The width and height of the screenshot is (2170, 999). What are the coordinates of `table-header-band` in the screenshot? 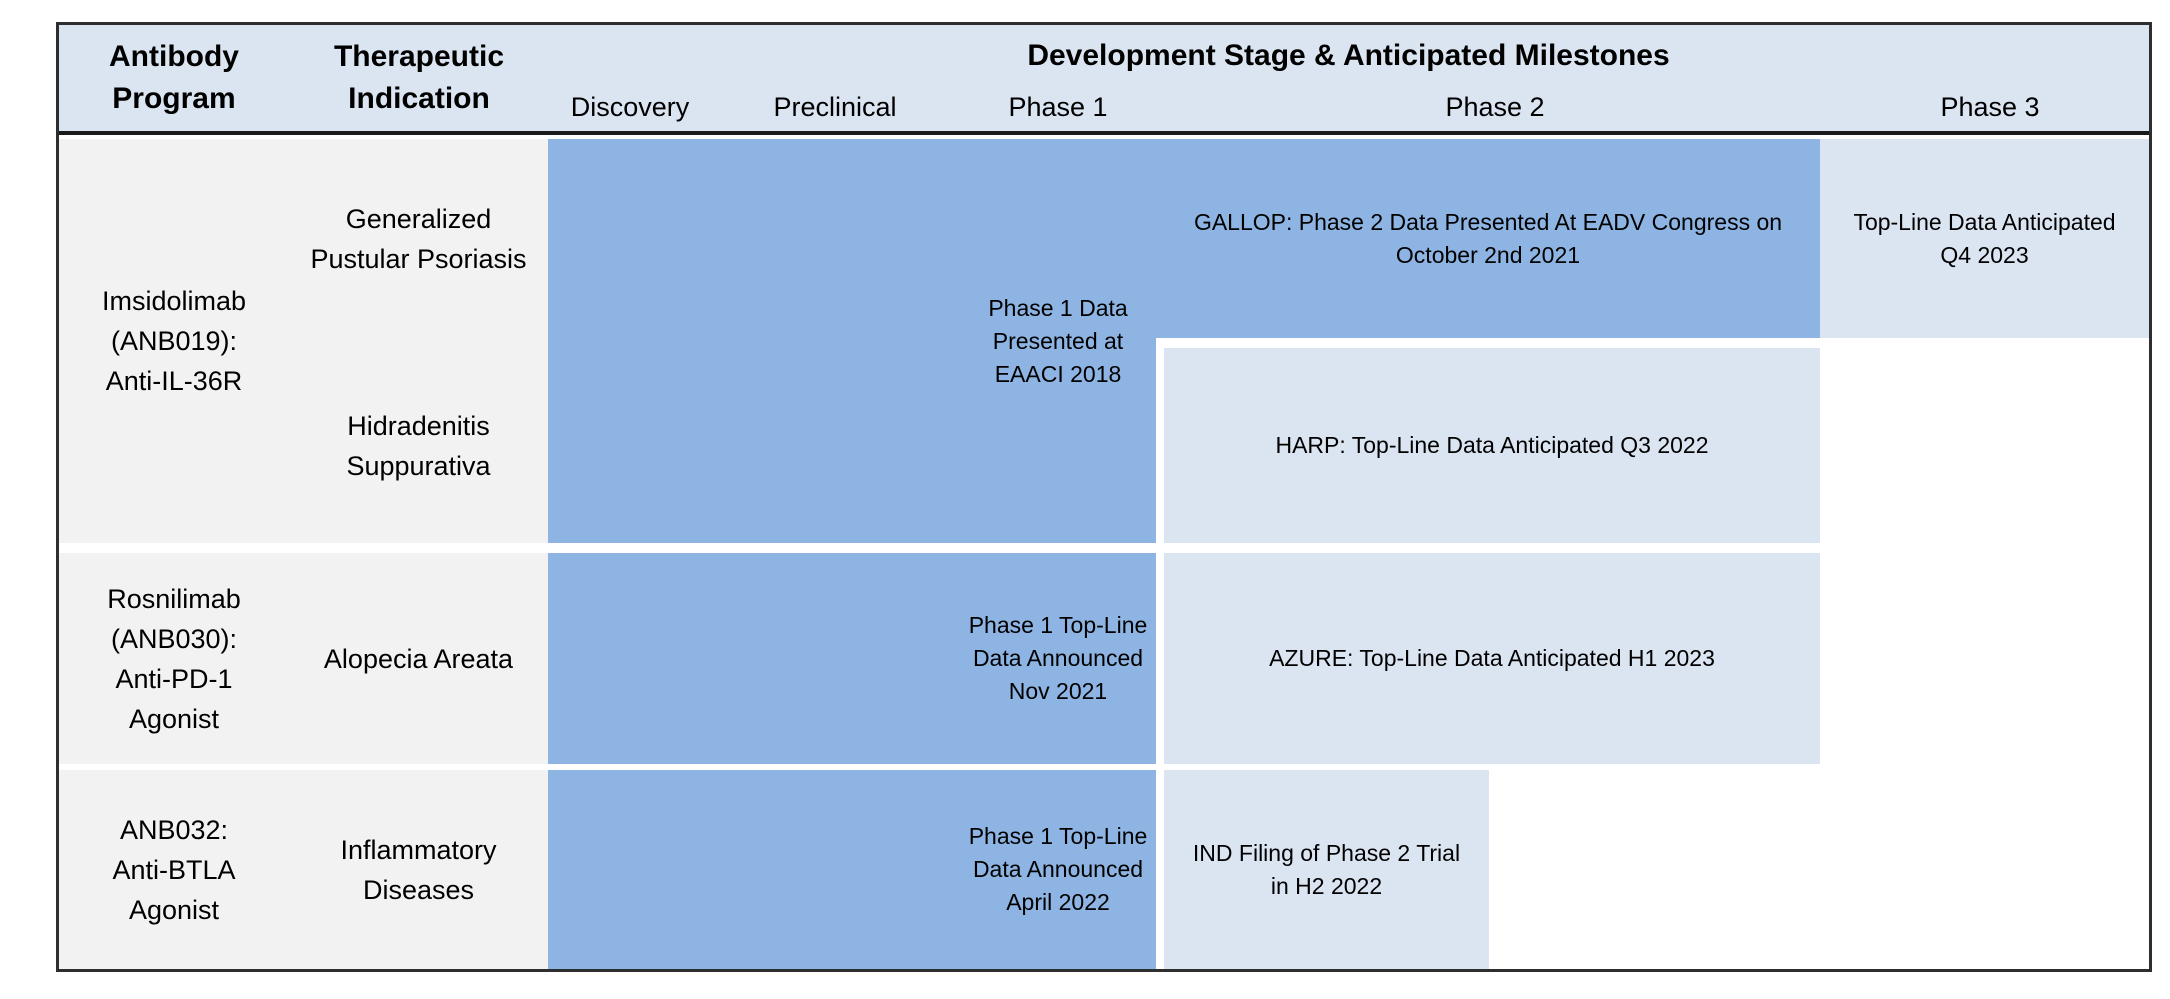 It's located at (1104, 78).